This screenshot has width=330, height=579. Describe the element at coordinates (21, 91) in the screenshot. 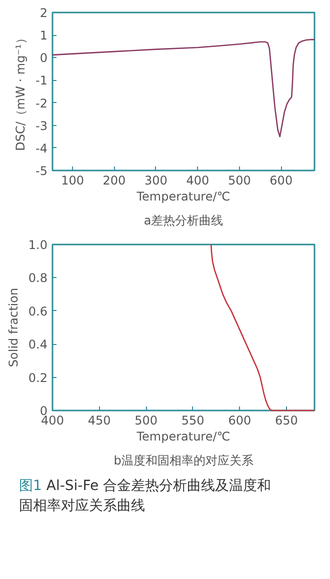

I see `y-axis-title: DSC/（mW · mg⁻¹）` at that location.